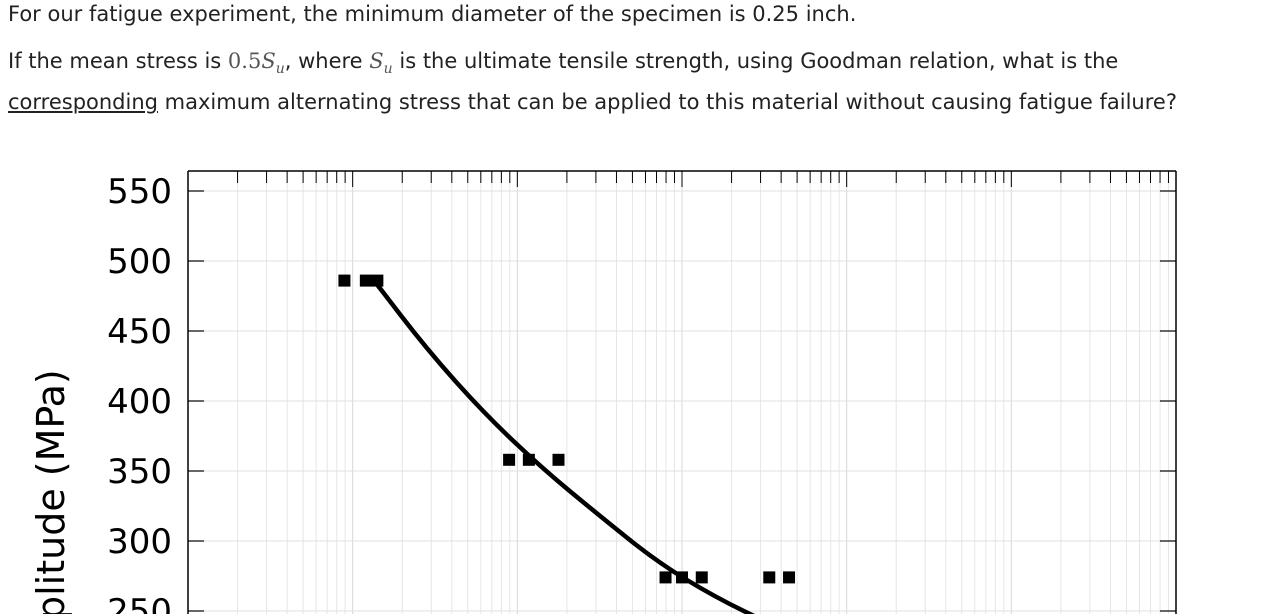  Describe the element at coordinates (139, 402) in the screenshot. I see `y-tick-label: 400` at that location.